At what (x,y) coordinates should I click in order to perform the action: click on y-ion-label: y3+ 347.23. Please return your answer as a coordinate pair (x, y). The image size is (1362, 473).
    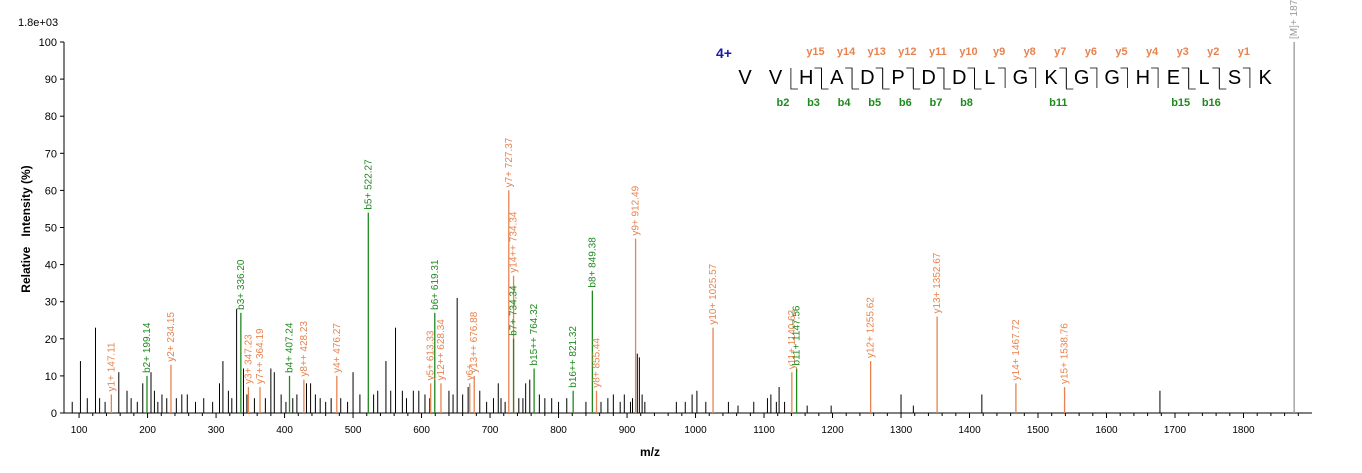
    Looking at the image, I should click on (248, 359).